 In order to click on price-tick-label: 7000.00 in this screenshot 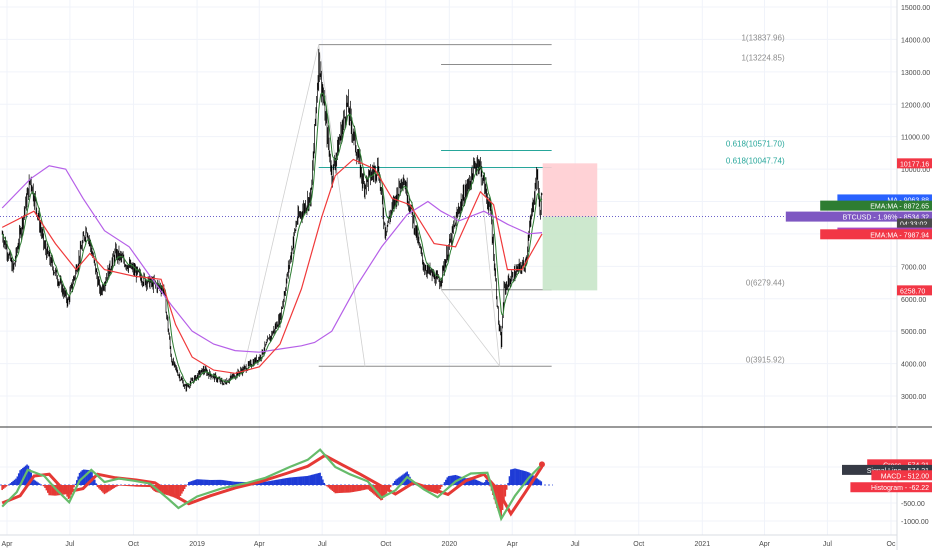, I will do `click(913, 267)`.